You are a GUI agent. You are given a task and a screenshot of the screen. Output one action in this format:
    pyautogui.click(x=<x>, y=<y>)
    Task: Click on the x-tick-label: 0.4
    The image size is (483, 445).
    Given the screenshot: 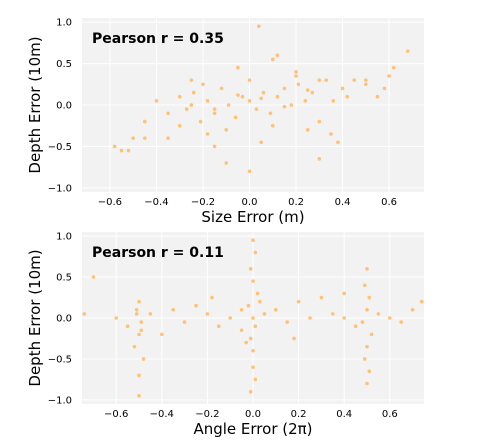 What is the action you would take?
    pyautogui.click(x=344, y=414)
    